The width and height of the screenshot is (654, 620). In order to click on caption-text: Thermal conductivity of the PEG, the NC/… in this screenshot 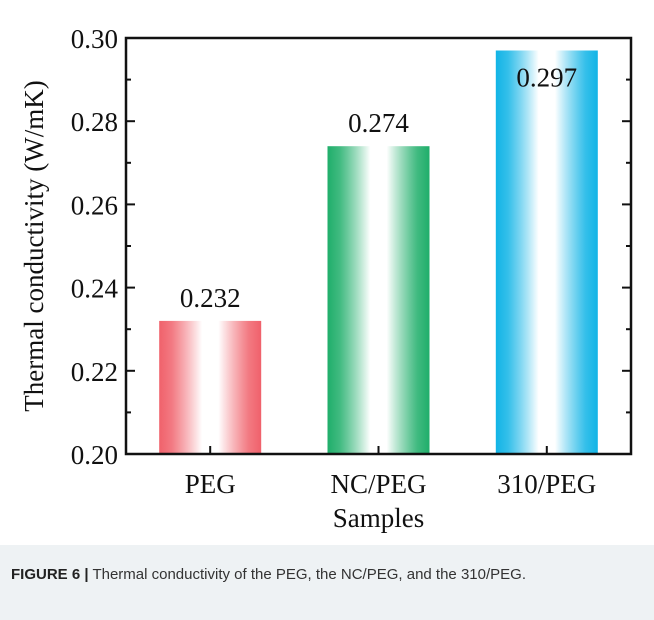, I will do `click(307, 574)`.